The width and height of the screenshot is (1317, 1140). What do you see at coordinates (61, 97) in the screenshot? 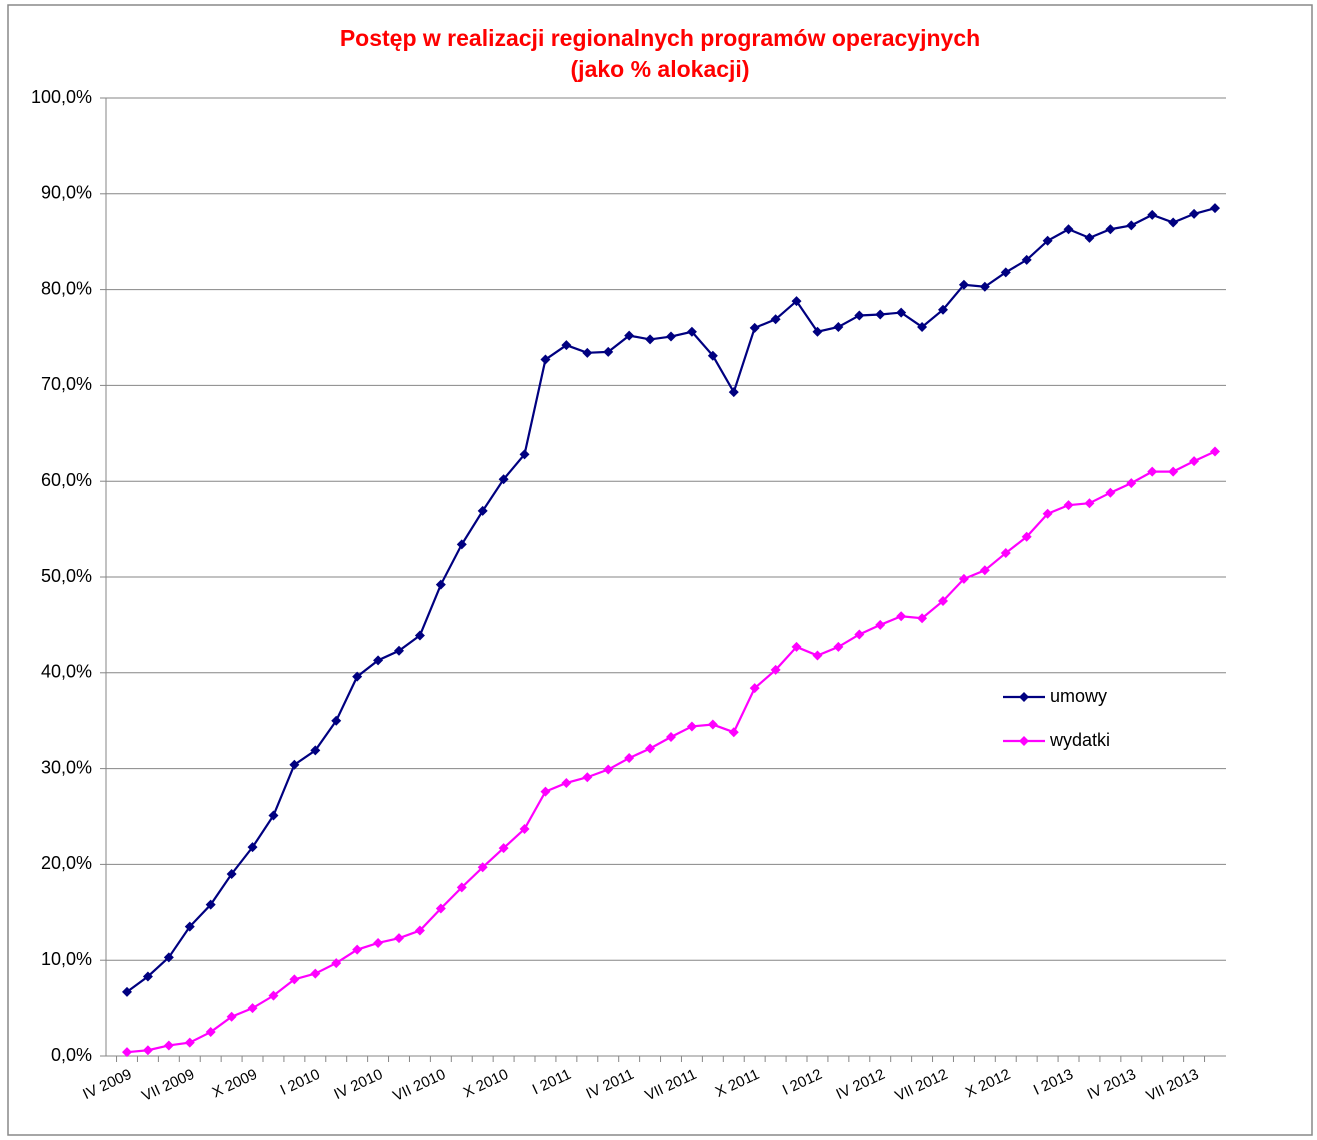
I see `y-tick-label: 100,0%` at bounding box center [61, 97].